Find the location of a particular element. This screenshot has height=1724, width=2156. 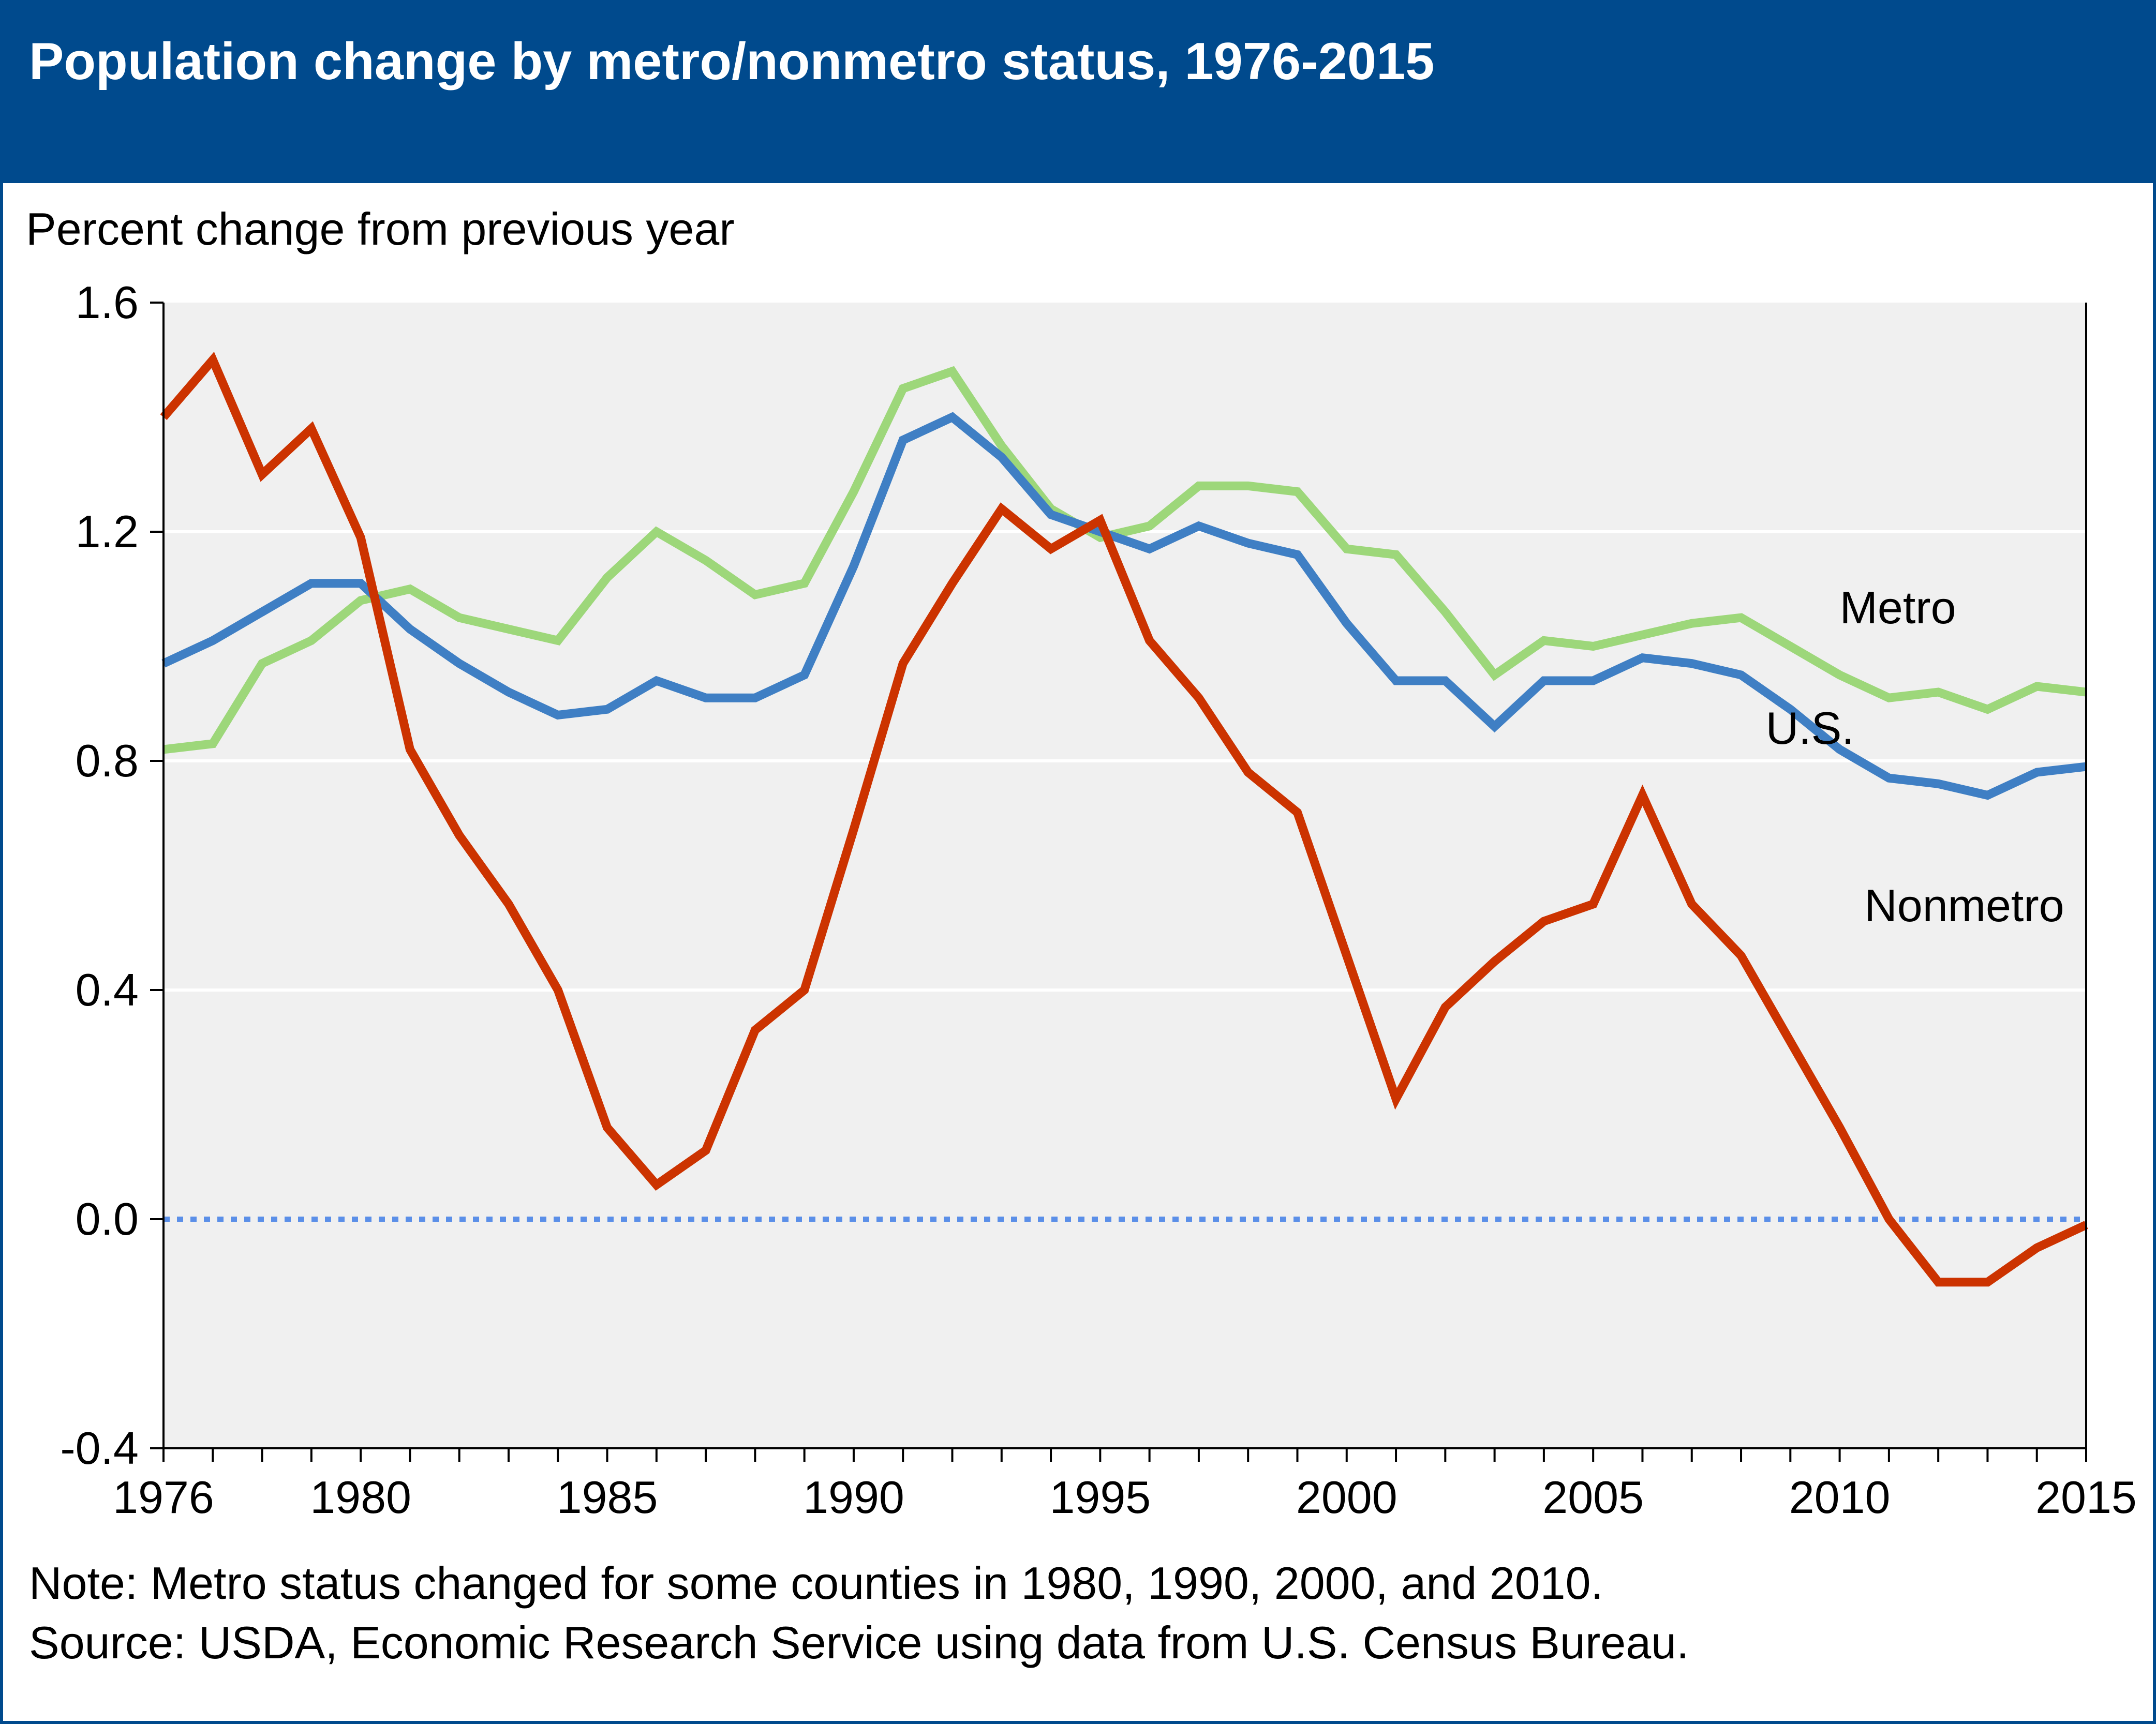

y-tick-label: 0.0 is located at coordinates (107, 1219).